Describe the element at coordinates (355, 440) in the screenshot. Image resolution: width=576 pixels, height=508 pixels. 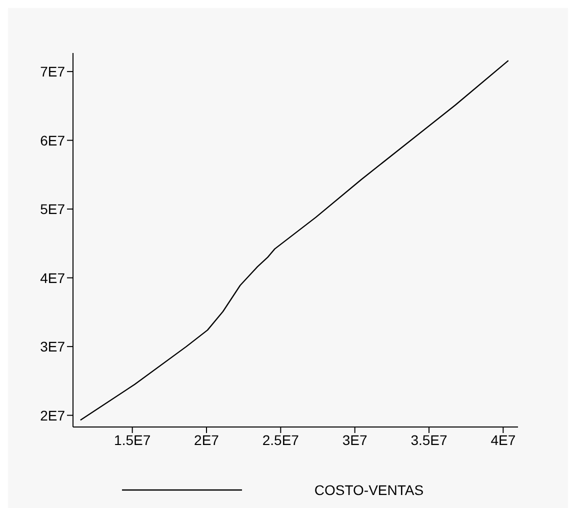
I see `x-tick-label: 3E7` at that location.